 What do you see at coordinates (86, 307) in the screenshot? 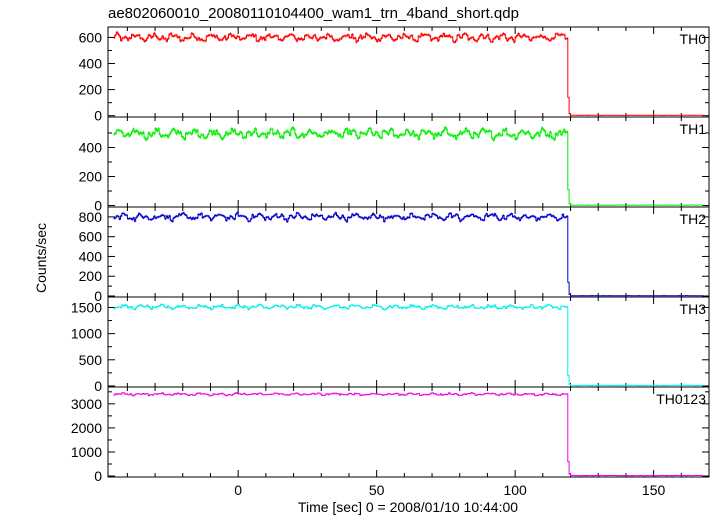
I see `y-tick-label: 1500` at bounding box center [86, 307].